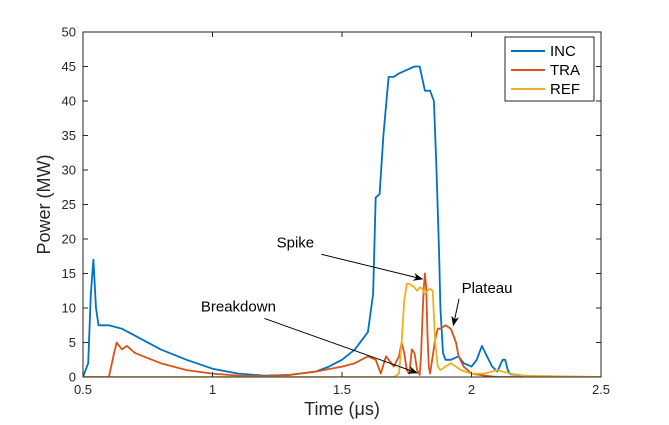  What do you see at coordinates (565, 89) in the screenshot?
I see `legend-label-ref: REF` at bounding box center [565, 89].